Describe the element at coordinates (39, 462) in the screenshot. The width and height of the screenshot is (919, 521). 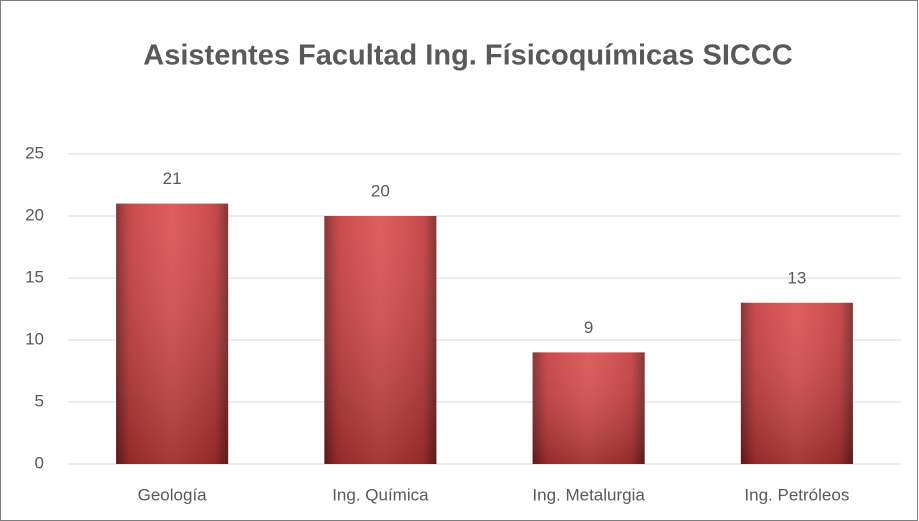
I see `y-tick-label: 0` at that location.